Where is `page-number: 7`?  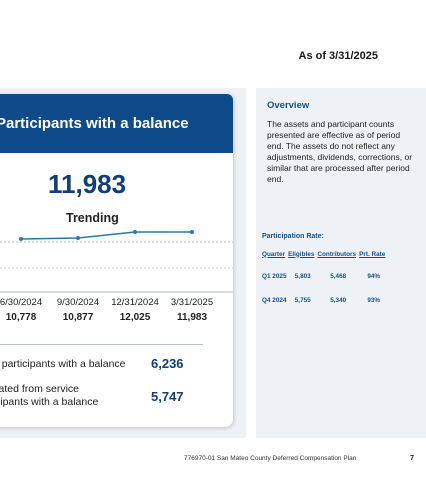
page-number: 7 is located at coordinates (412, 458).